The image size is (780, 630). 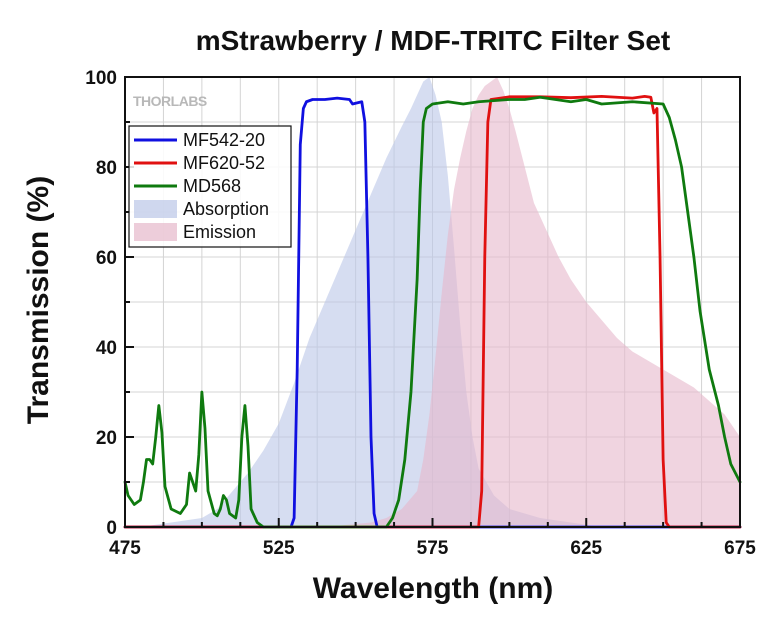 What do you see at coordinates (433, 588) in the screenshot?
I see `x-axis-label: Wavelength (nm)` at bounding box center [433, 588].